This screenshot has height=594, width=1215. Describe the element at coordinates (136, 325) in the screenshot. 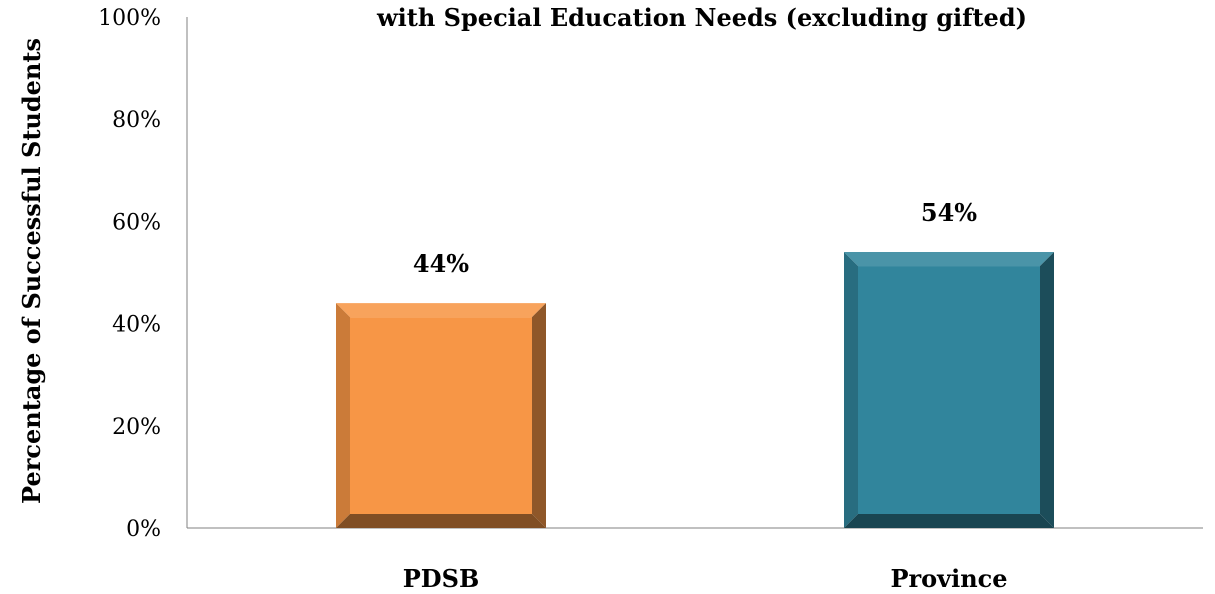

I see `y-tick-label: 40%` at that location.